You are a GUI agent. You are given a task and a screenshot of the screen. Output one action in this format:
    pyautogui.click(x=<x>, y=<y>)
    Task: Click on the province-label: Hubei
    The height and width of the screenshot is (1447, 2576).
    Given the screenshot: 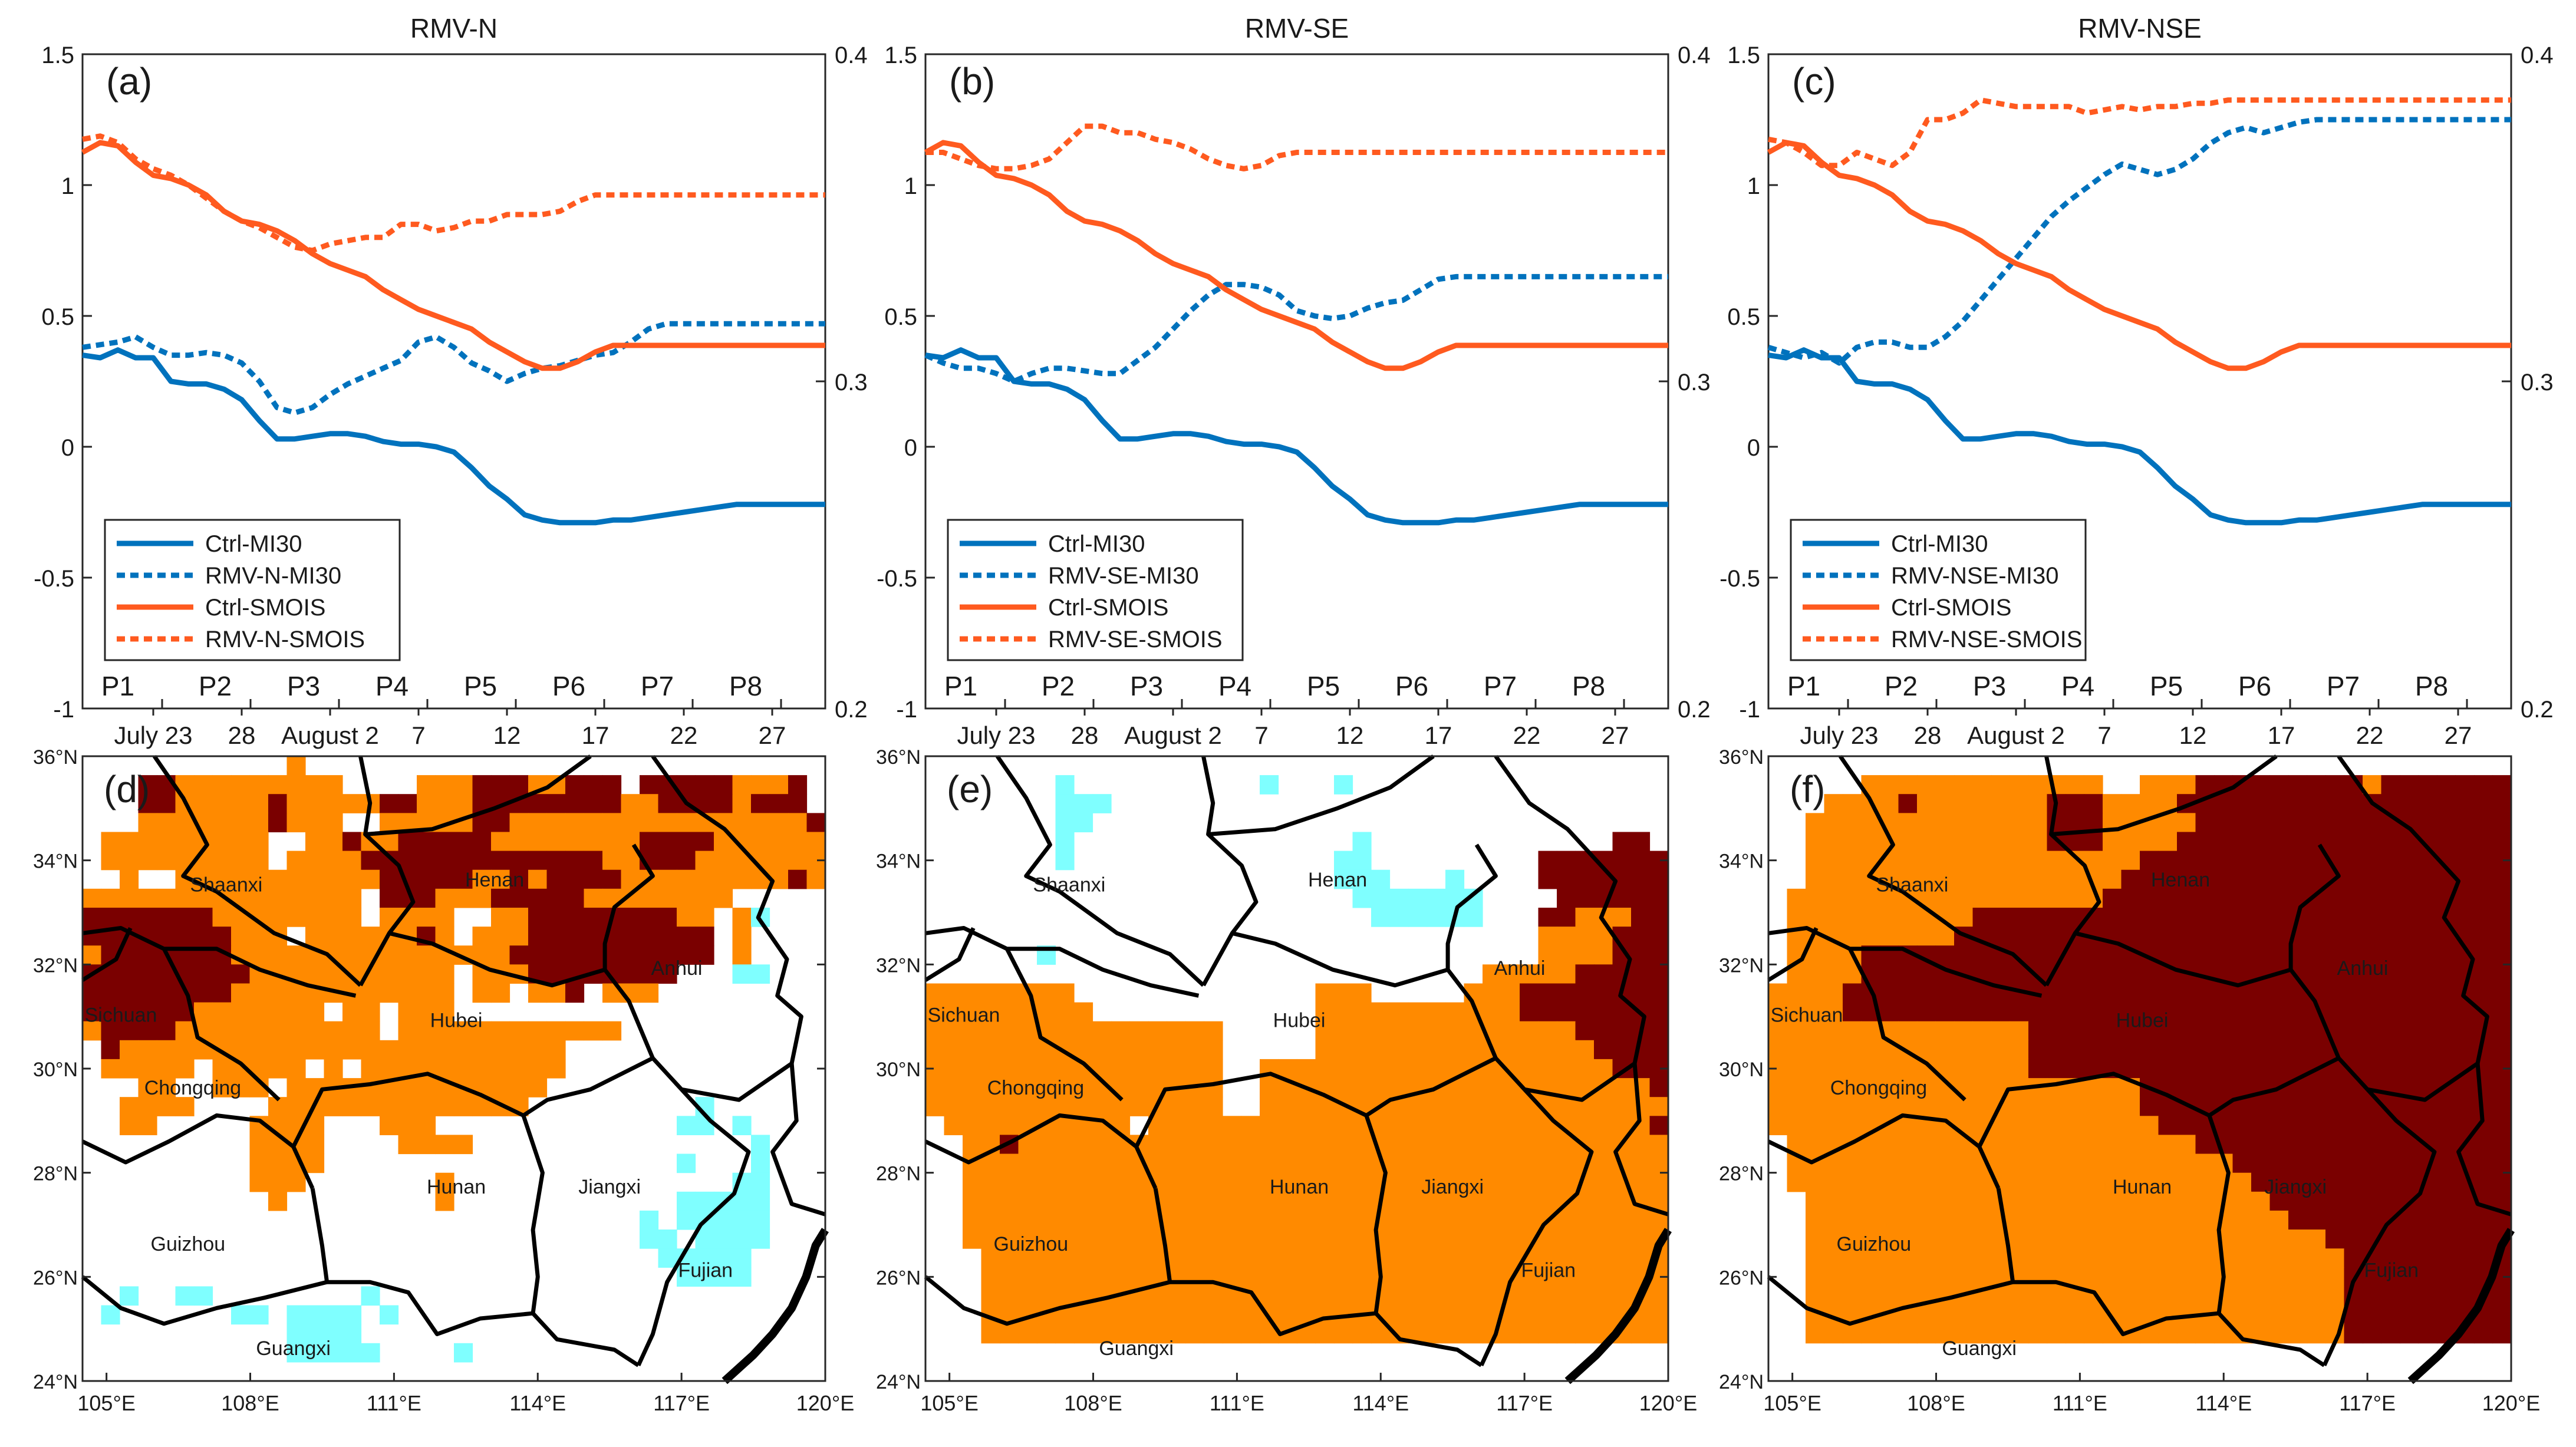 What is the action you would take?
    pyautogui.click(x=1299, y=1020)
    